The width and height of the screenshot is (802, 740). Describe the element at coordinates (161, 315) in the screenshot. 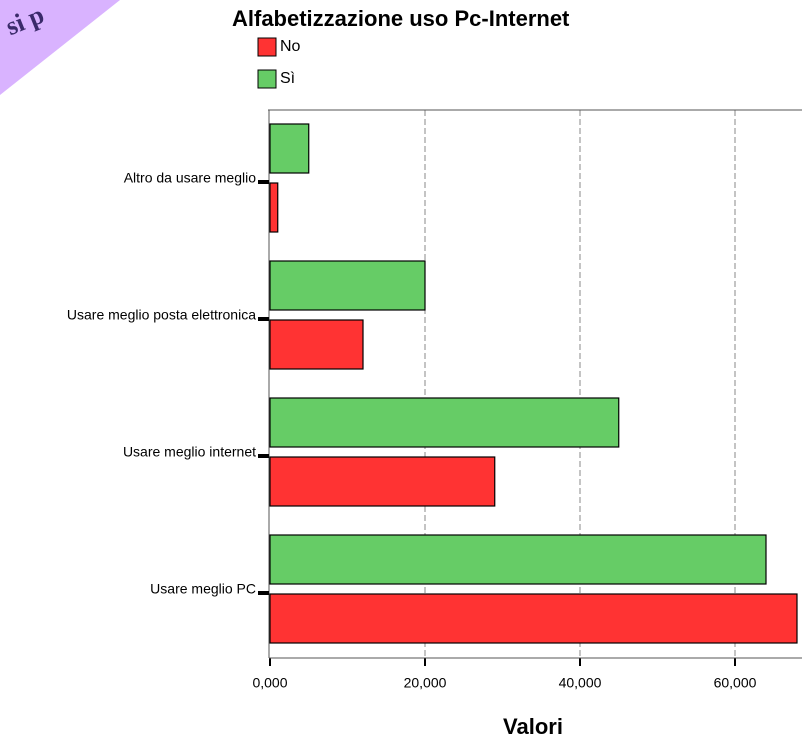

I see `y-tick-label: Usare meglio posta elettronica` at that location.